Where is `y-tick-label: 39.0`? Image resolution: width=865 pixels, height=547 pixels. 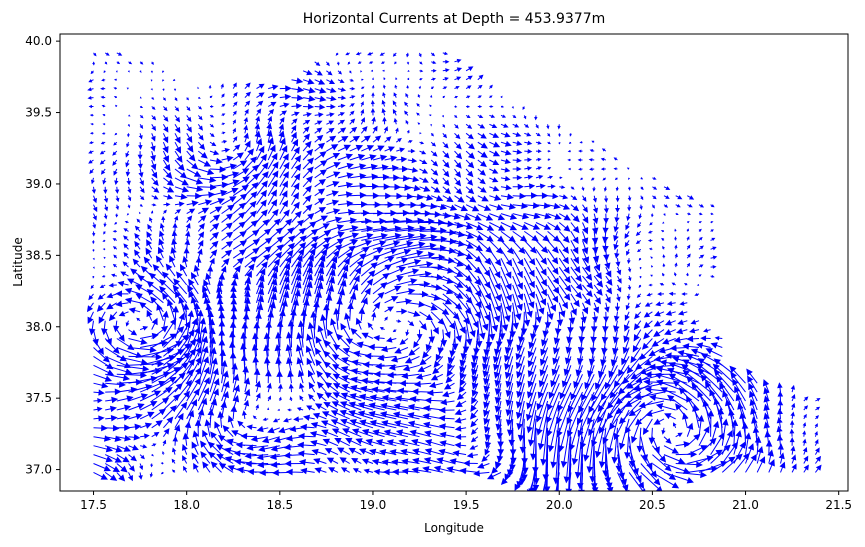 y-tick-label: 39.0 is located at coordinates (38, 184).